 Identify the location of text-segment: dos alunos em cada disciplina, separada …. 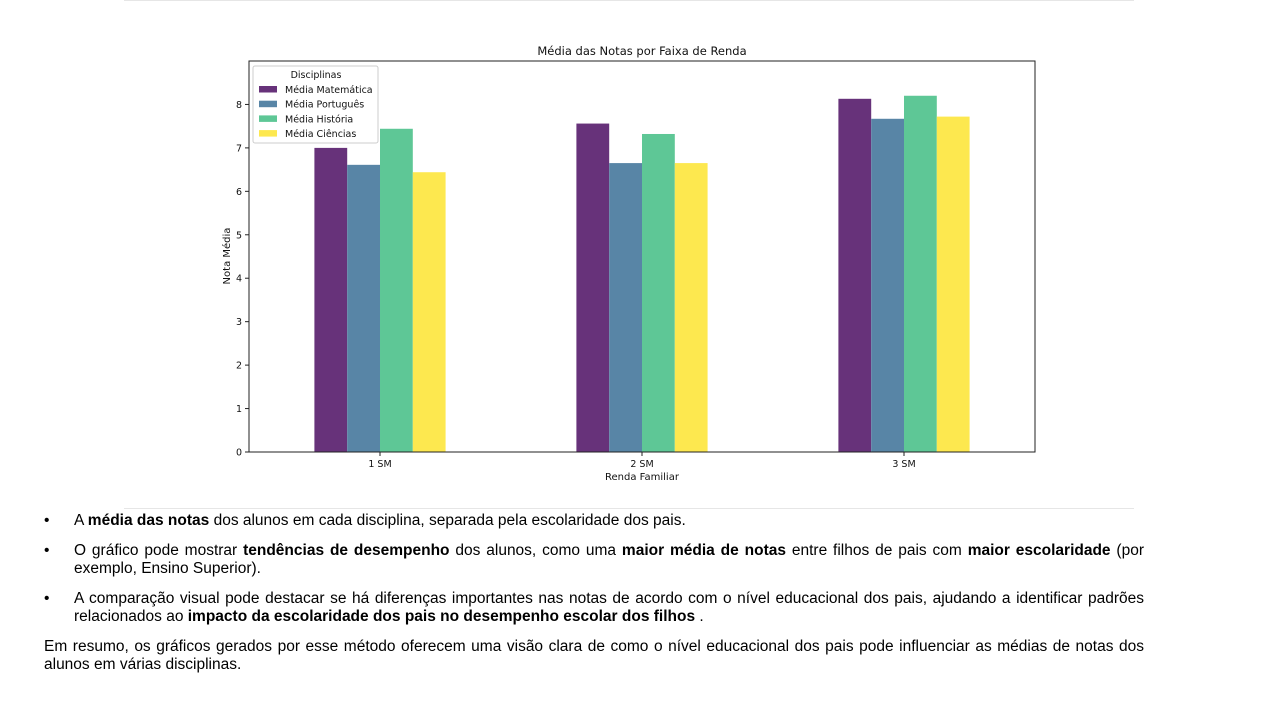
(447, 520).